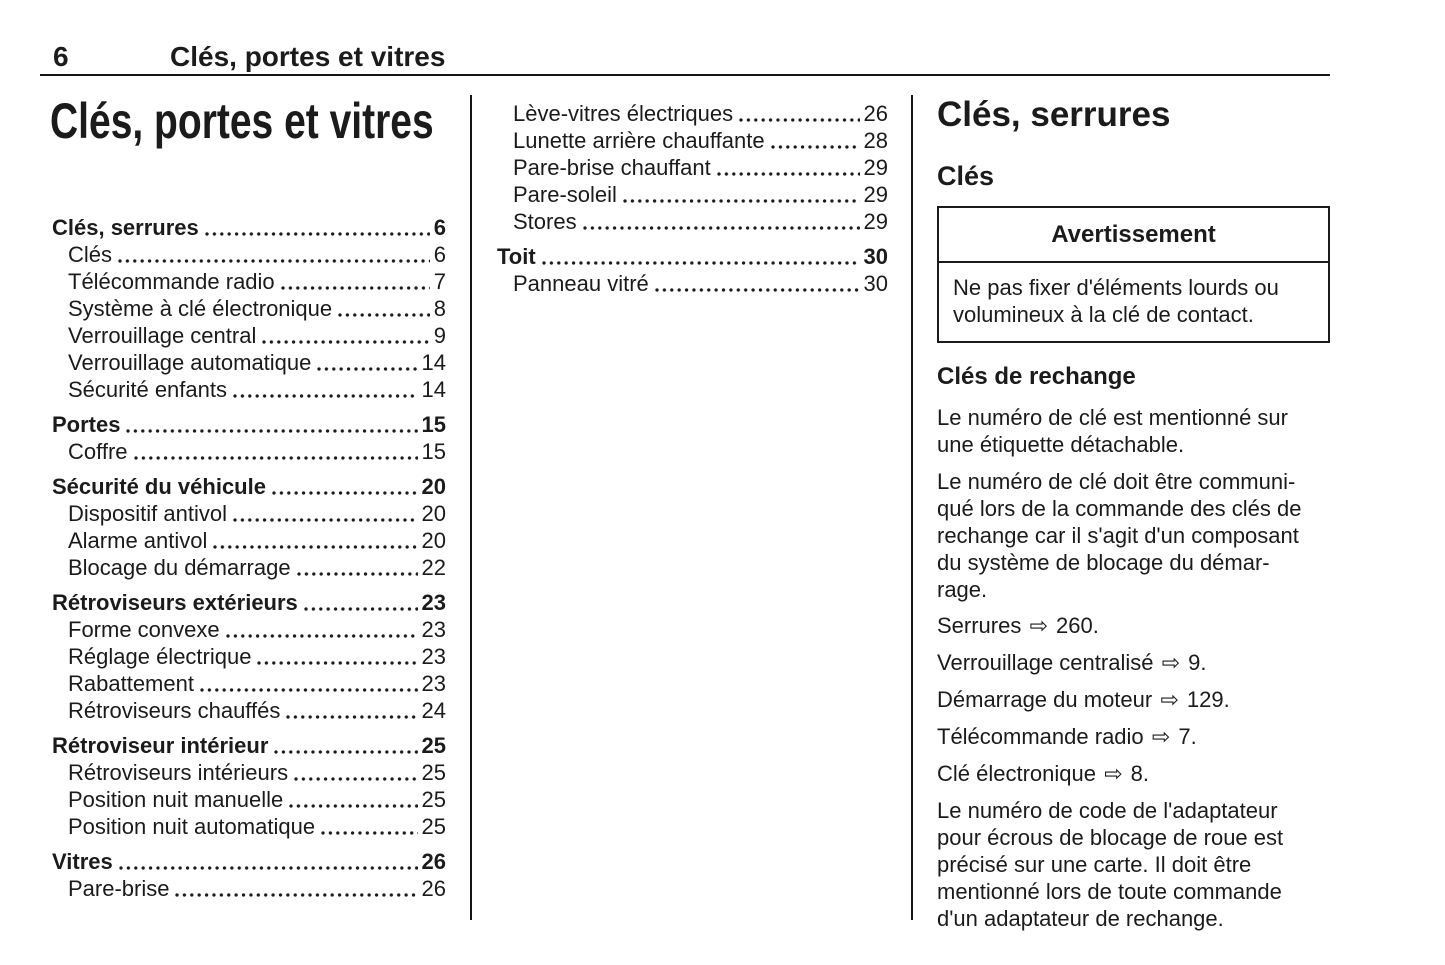 Image resolution: width=1445 pixels, height=965 pixels. I want to click on toc-item: Coffre 15, so click(249, 451).